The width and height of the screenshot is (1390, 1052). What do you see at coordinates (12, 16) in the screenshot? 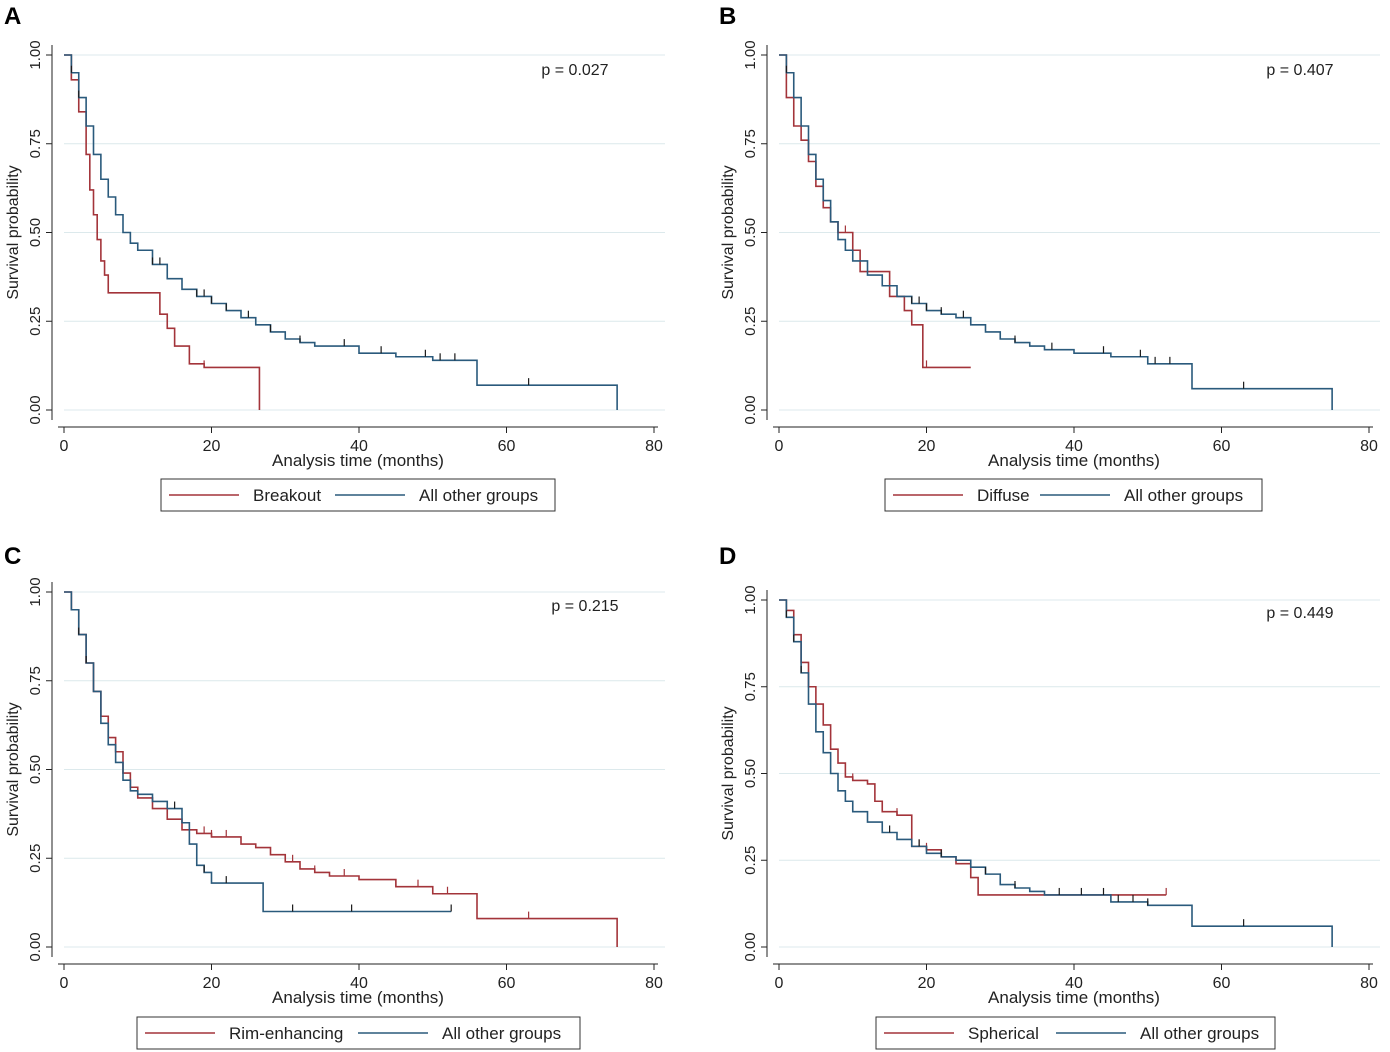
I see `panel-label: A` at bounding box center [12, 16].